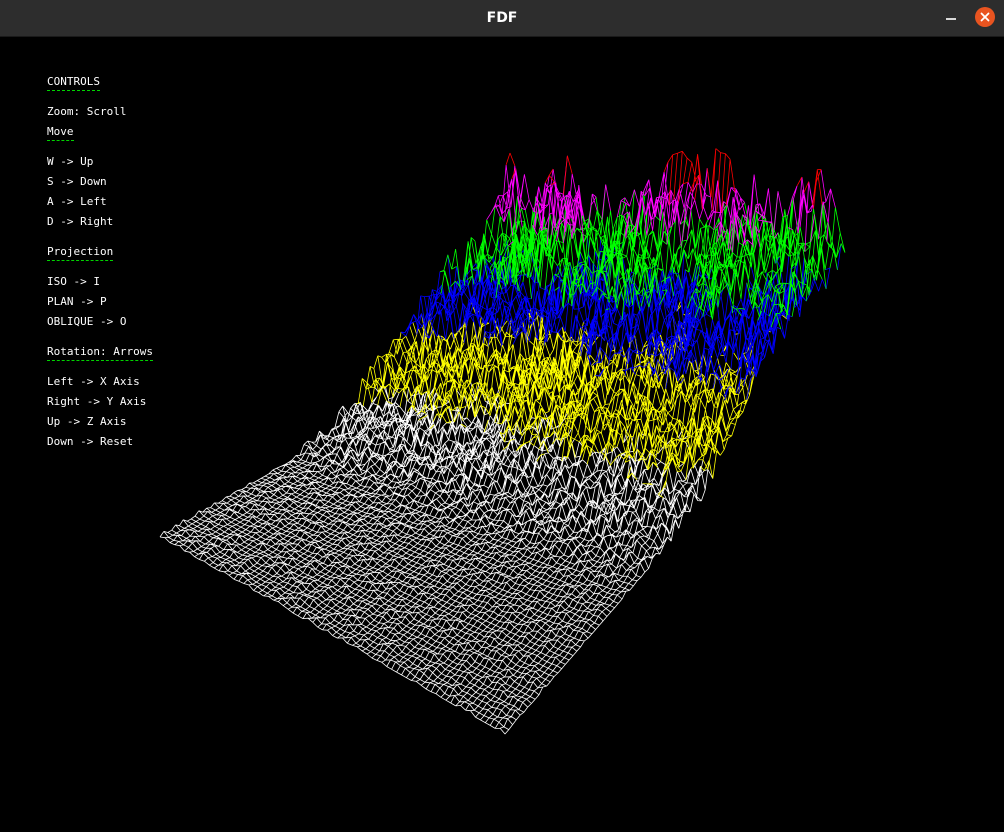 The height and width of the screenshot is (832, 1004). I want to click on minimize-icon, so click(951, 18).